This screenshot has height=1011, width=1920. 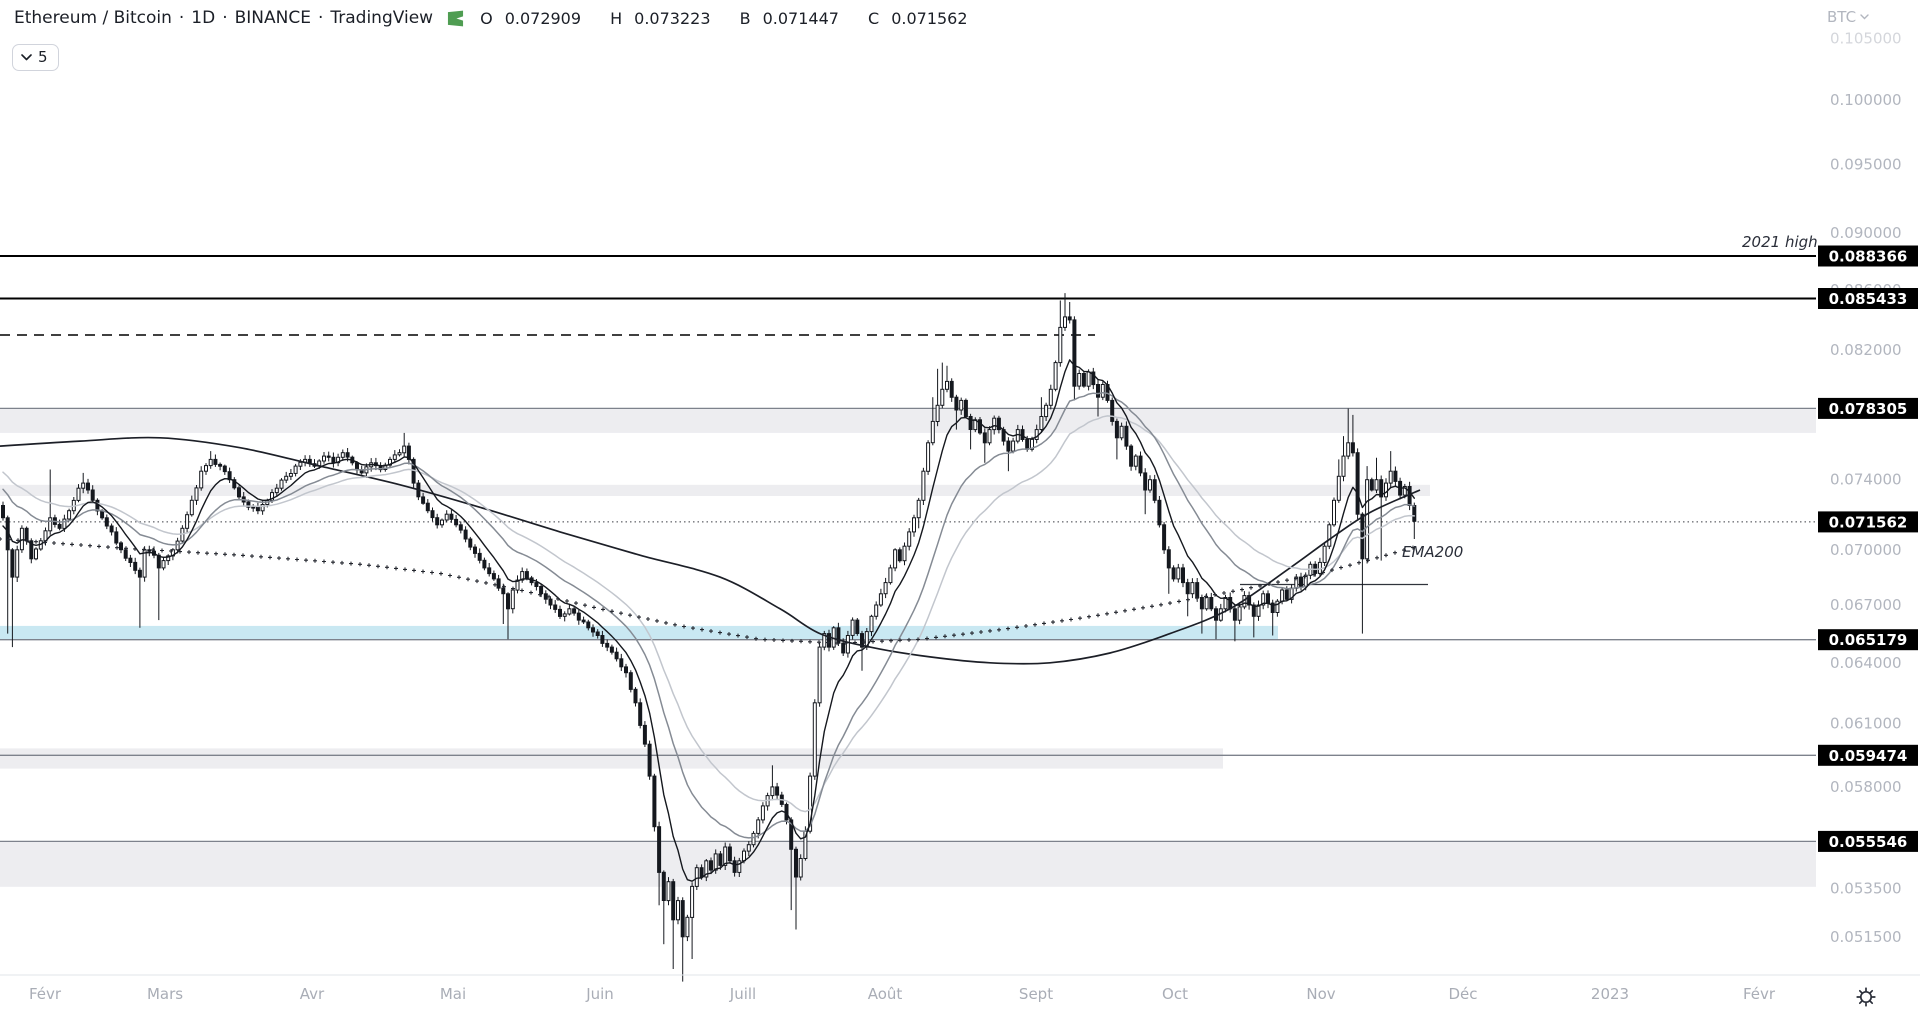 What do you see at coordinates (707, 591) in the screenshot?
I see `ema200-dotted` at bounding box center [707, 591].